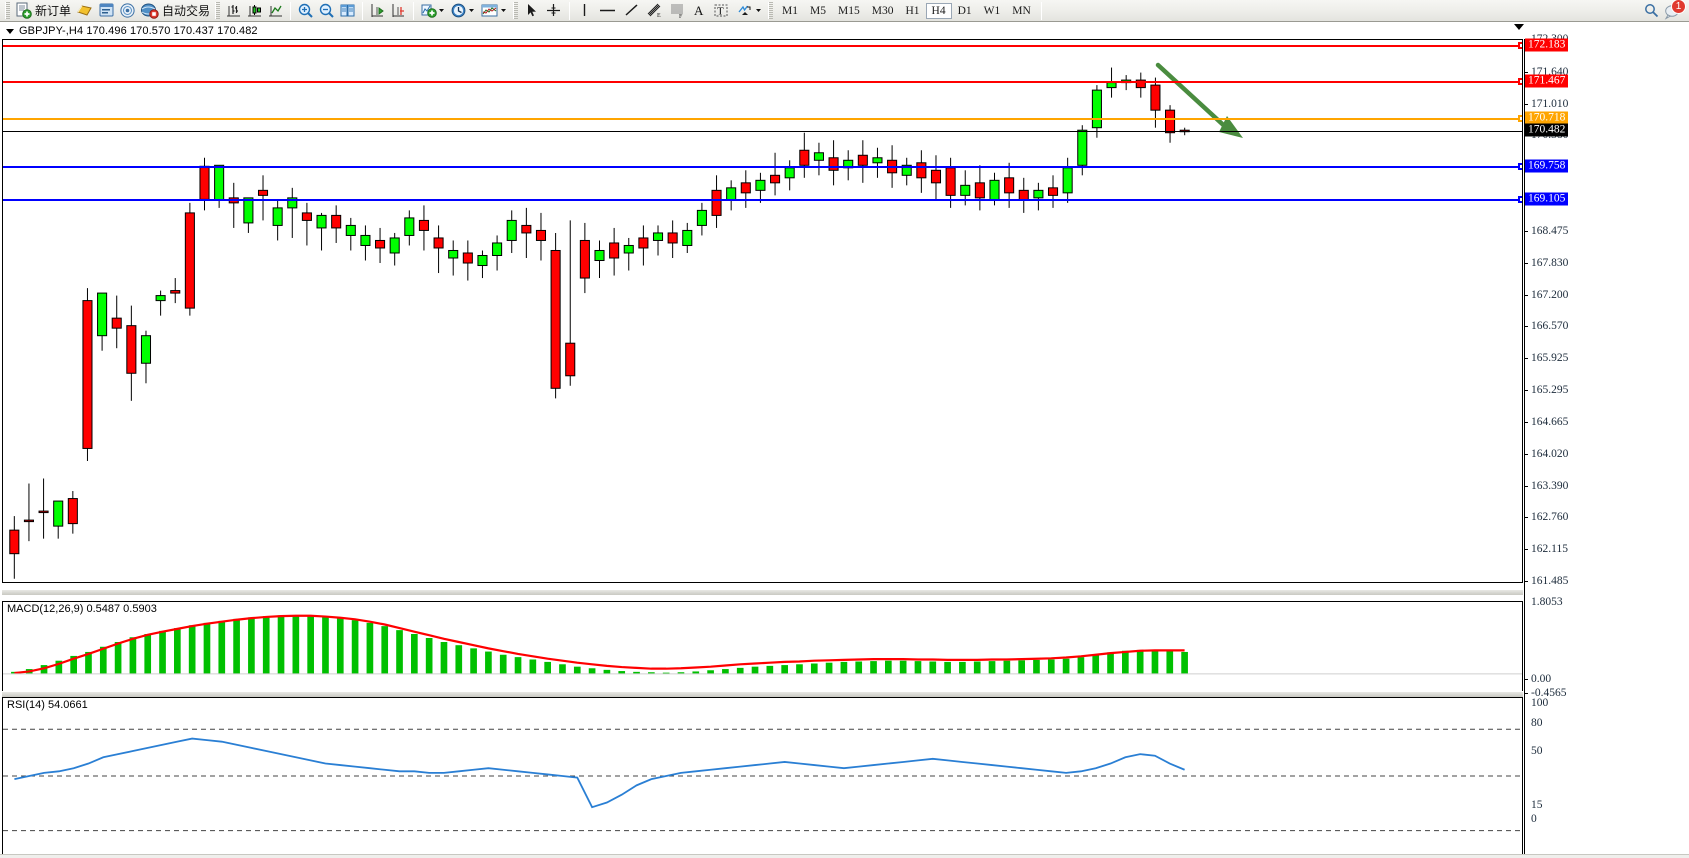 The width and height of the screenshot is (1689, 858). I want to click on fibonacci-button: F, so click(677, 11).